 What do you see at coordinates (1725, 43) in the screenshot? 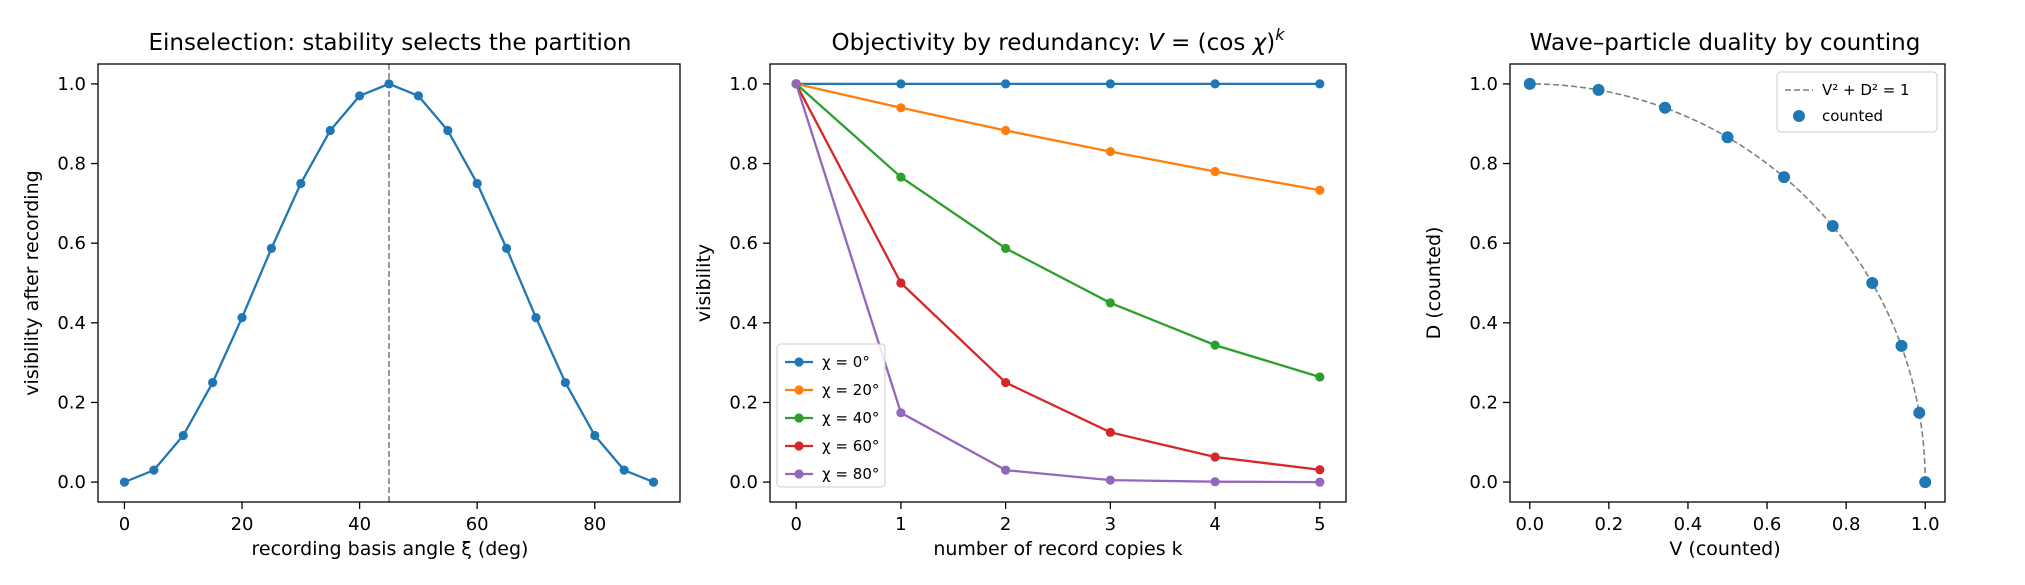
I see `chart-title: Wave–particle duality by counting` at bounding box center [1725, 43].